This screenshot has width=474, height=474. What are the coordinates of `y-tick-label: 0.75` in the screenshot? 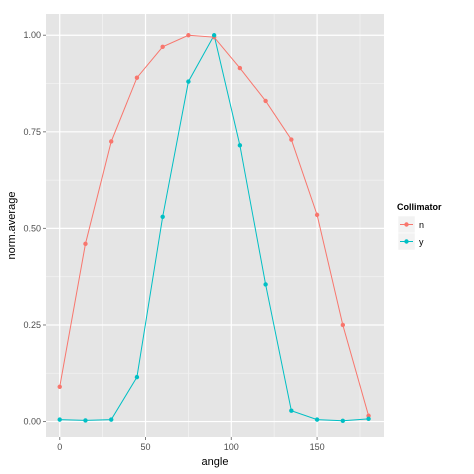 It's located at (32, 132).